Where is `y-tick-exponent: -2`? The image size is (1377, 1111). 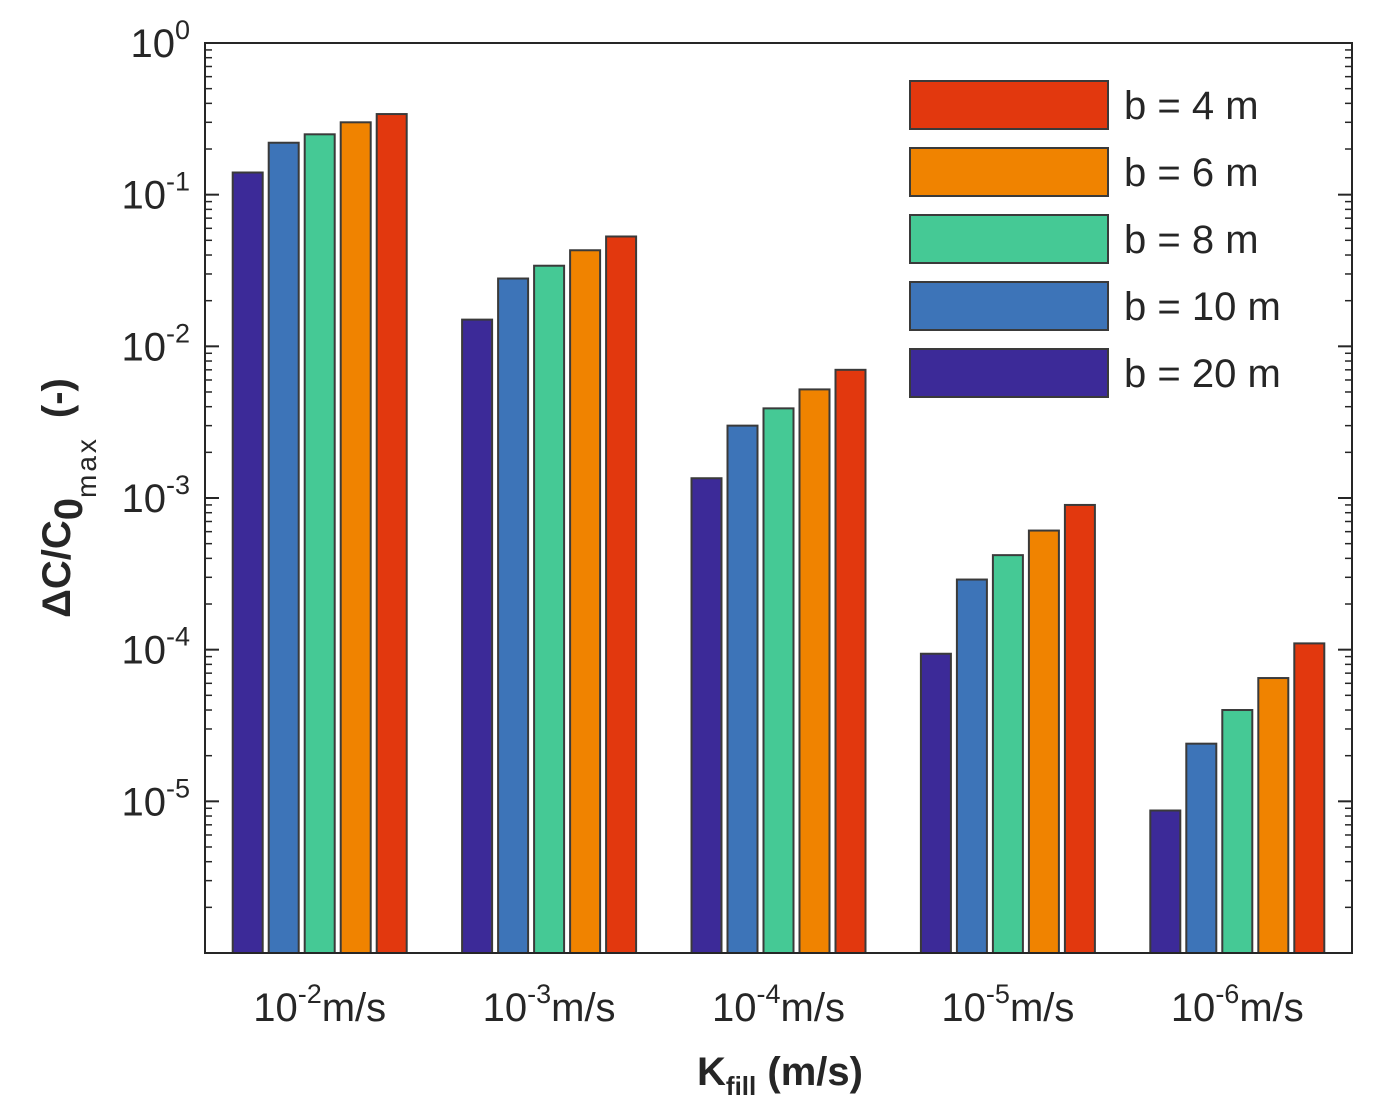 y-tick-exponent: -2 is located at coordinates (178, 333).